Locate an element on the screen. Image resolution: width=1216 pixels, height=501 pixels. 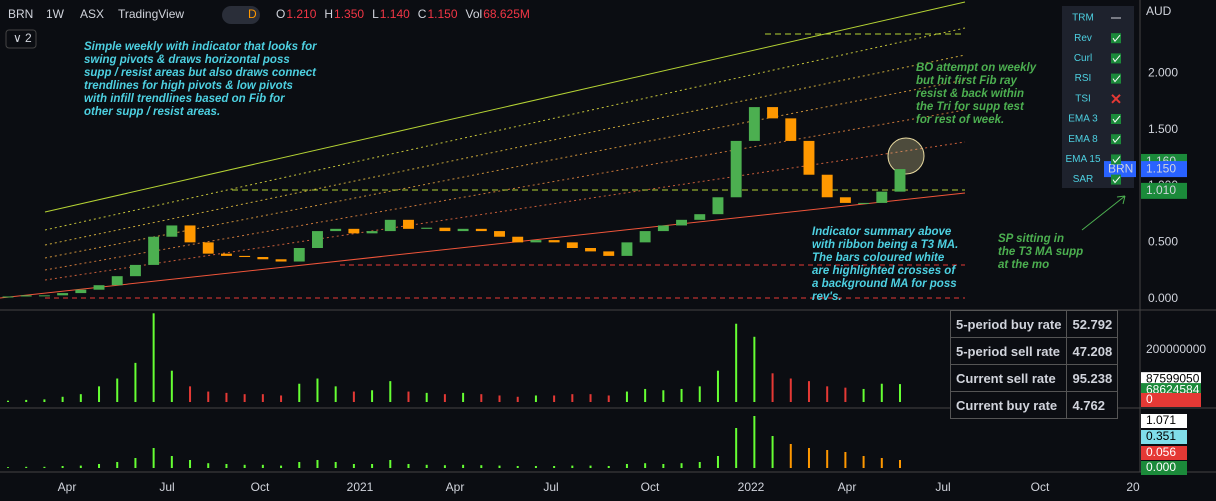
table-cell: Current sell rate is located at coordinates (1008, 378).